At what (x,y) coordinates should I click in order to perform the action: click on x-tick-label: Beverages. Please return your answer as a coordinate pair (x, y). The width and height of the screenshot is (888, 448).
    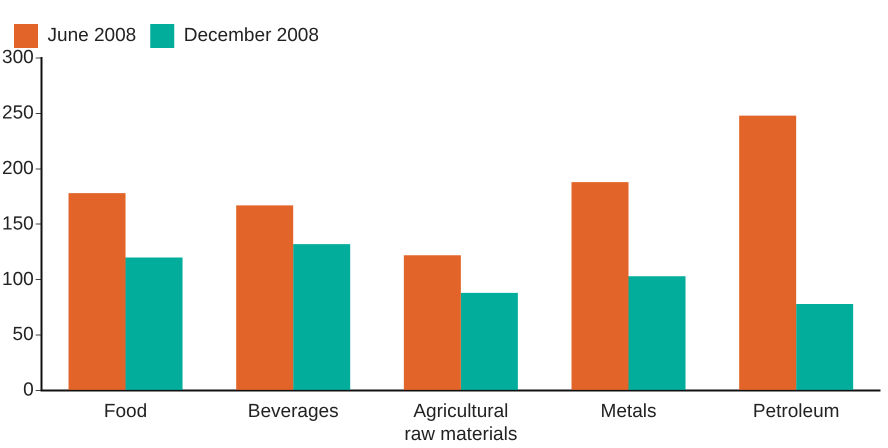
    Looking at the image, I should click on (293, 411).